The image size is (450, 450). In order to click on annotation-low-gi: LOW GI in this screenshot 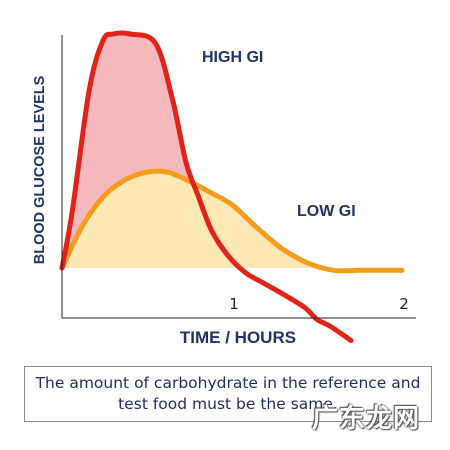, I will do `click(326, 211)`.